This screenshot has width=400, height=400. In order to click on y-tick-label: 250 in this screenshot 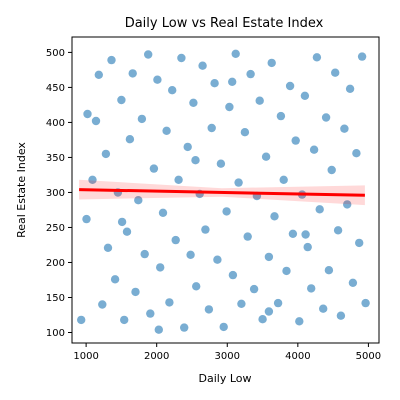, I will do `click(55, 228)`.